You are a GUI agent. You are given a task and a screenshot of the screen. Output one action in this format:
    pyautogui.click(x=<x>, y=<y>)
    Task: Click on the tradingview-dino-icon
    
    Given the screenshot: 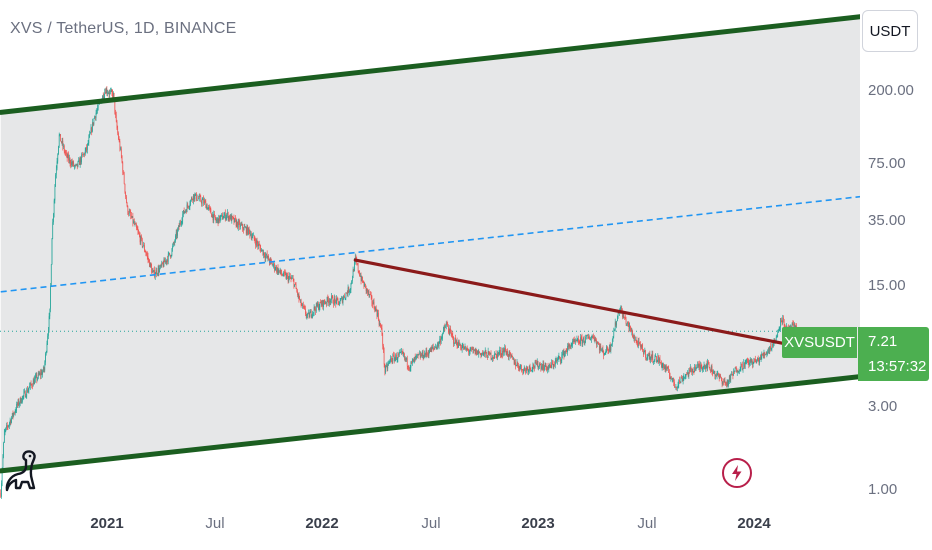 What is the action you would take?
    pyautogui.click(x=24, y=472)
    